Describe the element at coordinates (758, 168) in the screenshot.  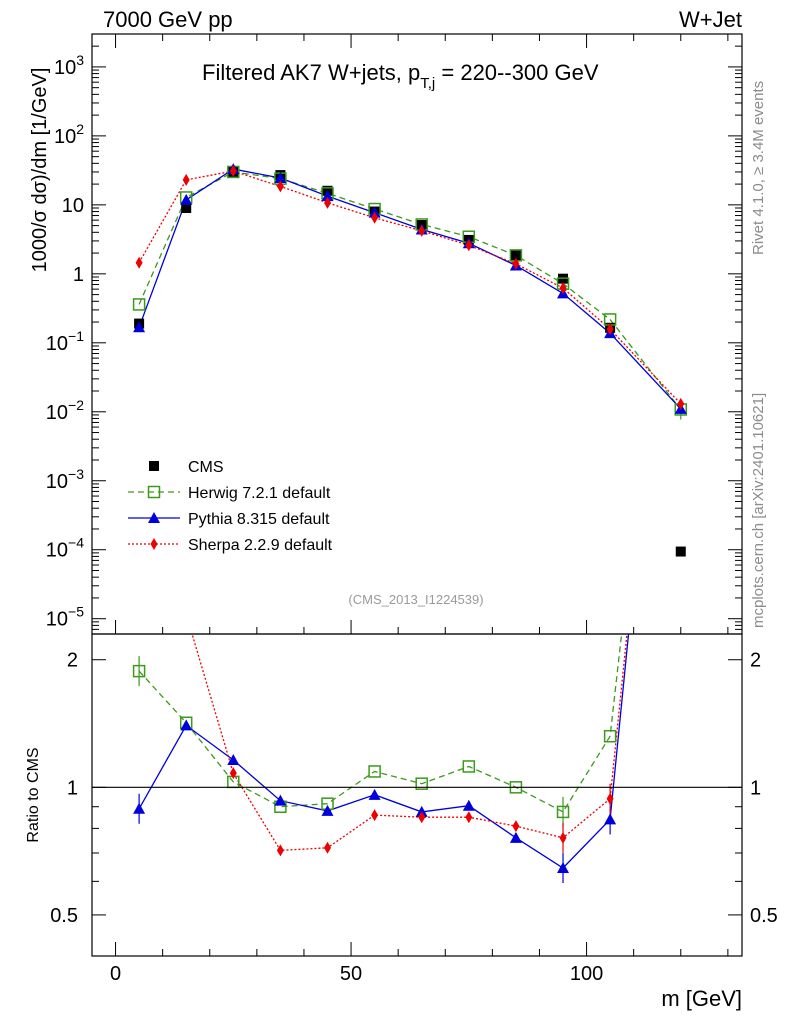
I see `rivet-version-label: Rivet 4.1.0, ≥ 3.4M events` at that location.